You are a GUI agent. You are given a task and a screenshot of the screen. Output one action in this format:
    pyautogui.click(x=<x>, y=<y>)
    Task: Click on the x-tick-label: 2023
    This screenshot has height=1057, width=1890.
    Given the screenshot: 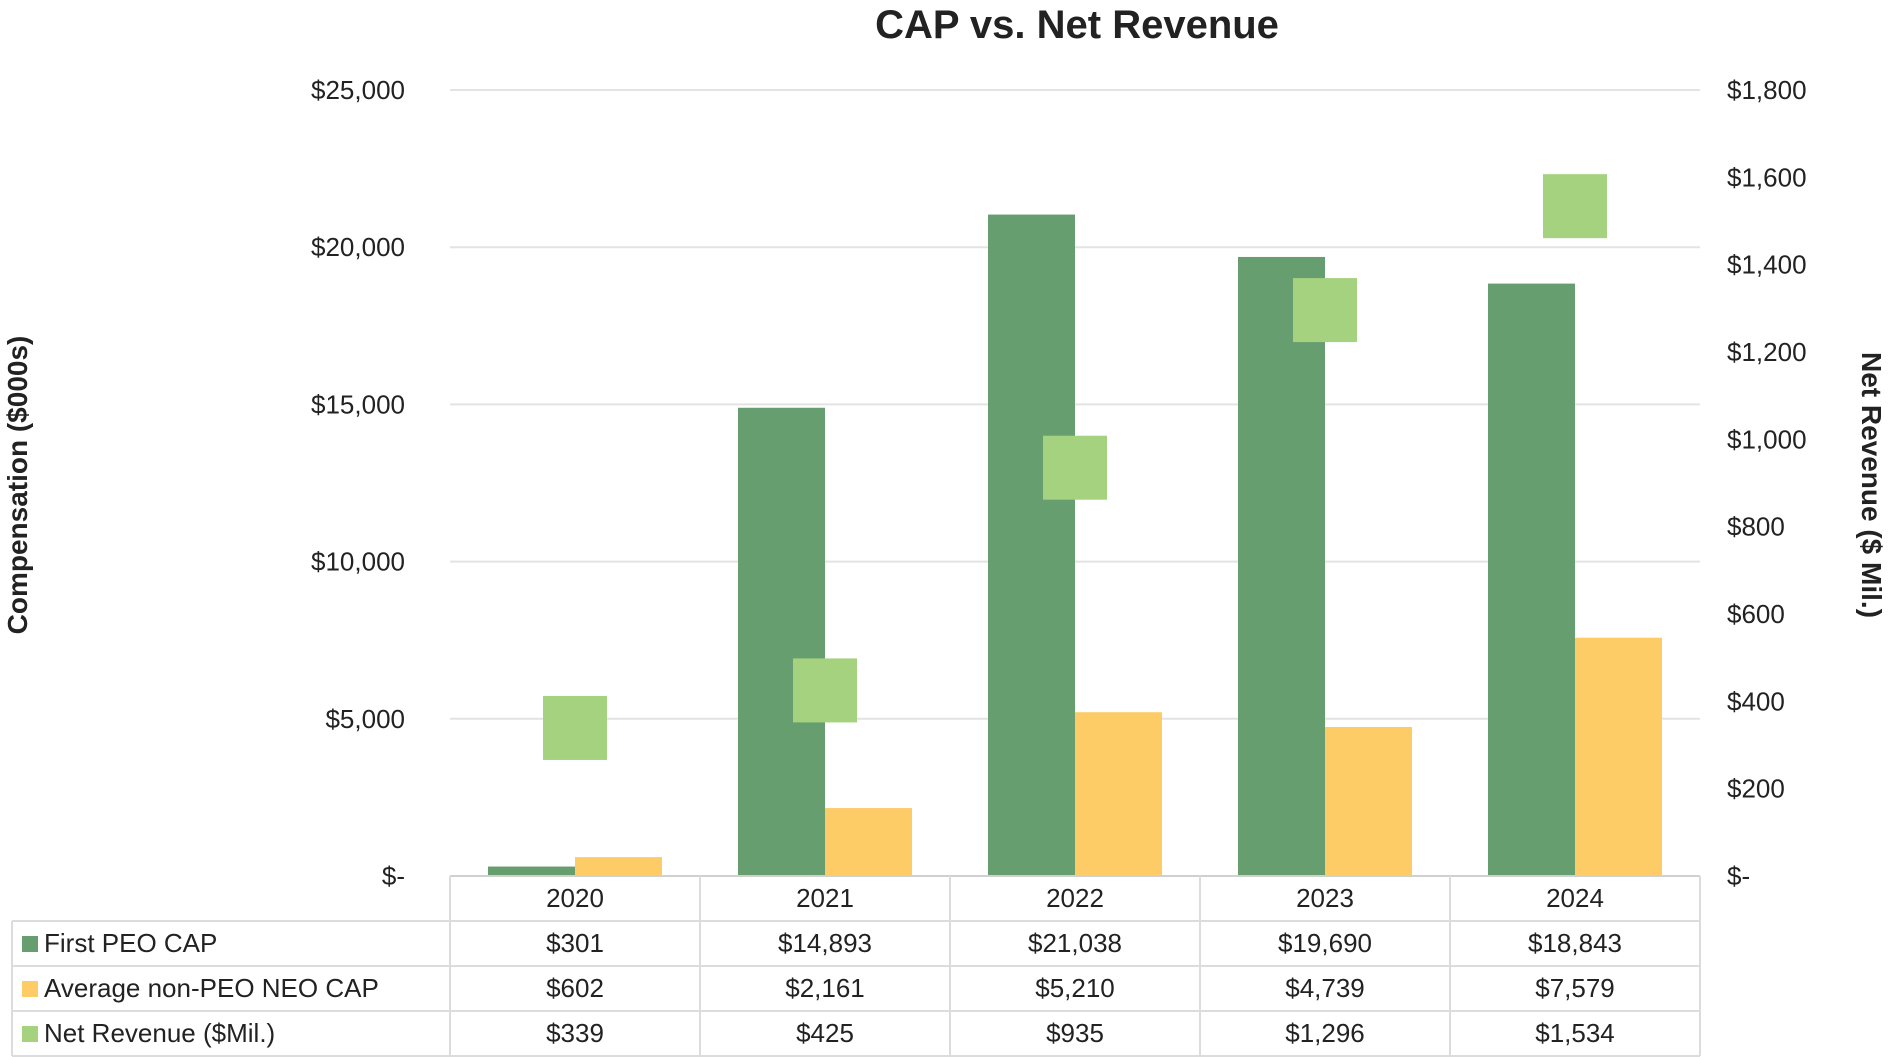 What is the action you would take?
    pyautogui.click(x=1325, y=898)
    